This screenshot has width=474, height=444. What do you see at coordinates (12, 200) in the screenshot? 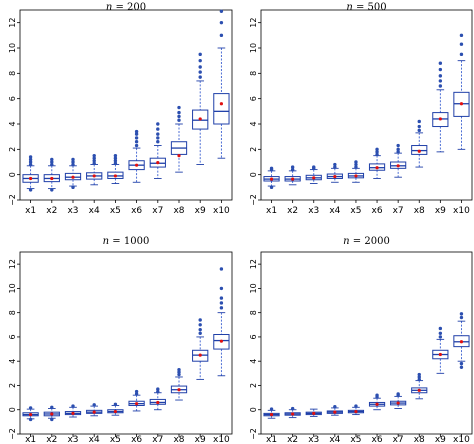
I see `y-tick-label: −2` at bounding box center [12, 200].